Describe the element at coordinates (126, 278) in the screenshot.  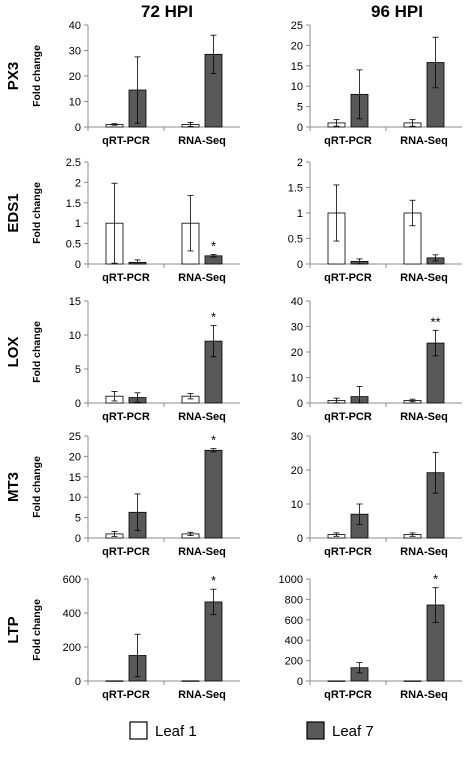
I see `category-label-eds1-72hpi: qRT-PCR` at that location.